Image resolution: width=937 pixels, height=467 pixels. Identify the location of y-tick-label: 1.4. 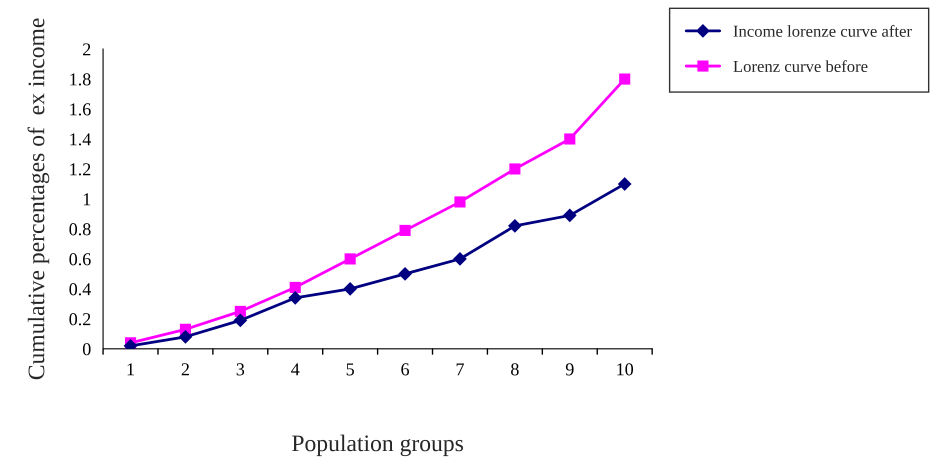
(80, 139).